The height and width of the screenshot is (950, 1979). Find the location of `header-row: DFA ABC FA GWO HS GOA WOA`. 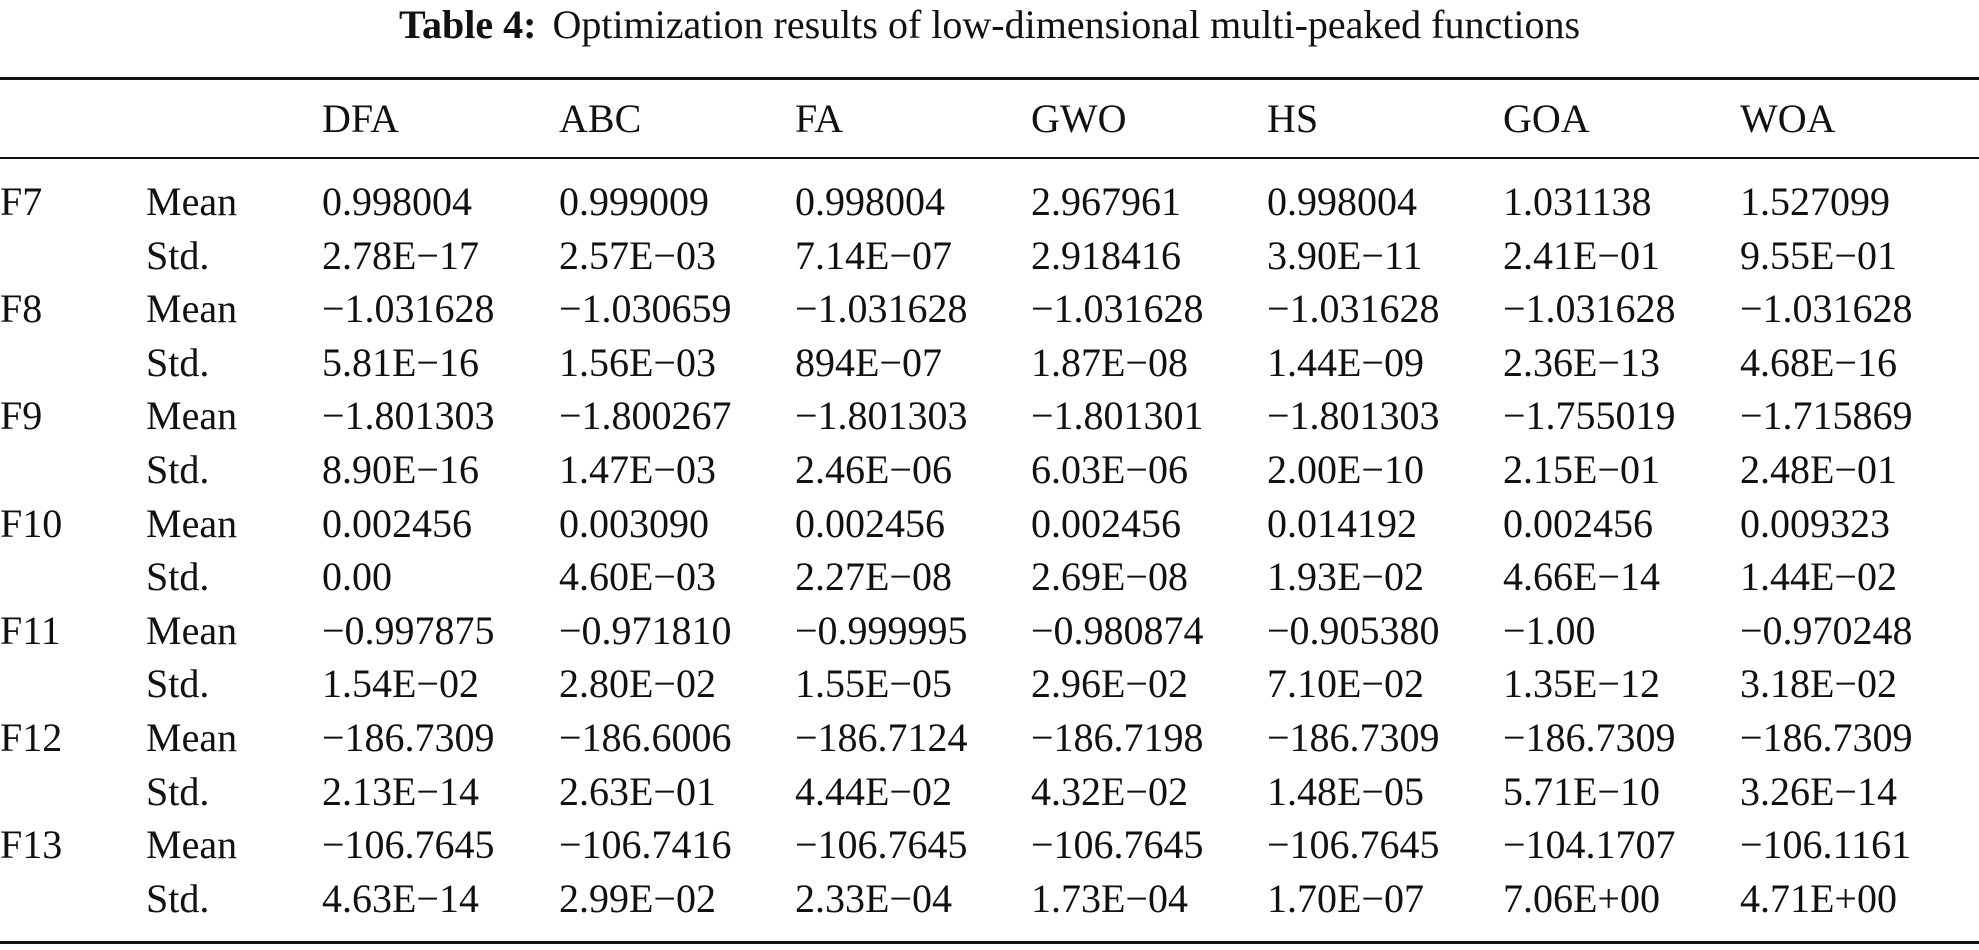

header-row: DFA ABC FA GWO HS GOA WOA is located at coordinates (989, 118).